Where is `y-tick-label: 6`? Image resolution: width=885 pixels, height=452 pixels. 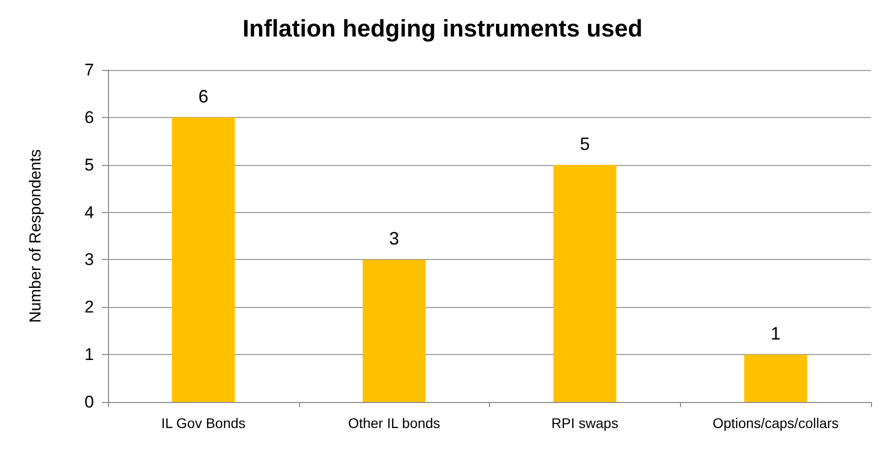
y-tick-label: 6 is located at coordinates (89, 117).